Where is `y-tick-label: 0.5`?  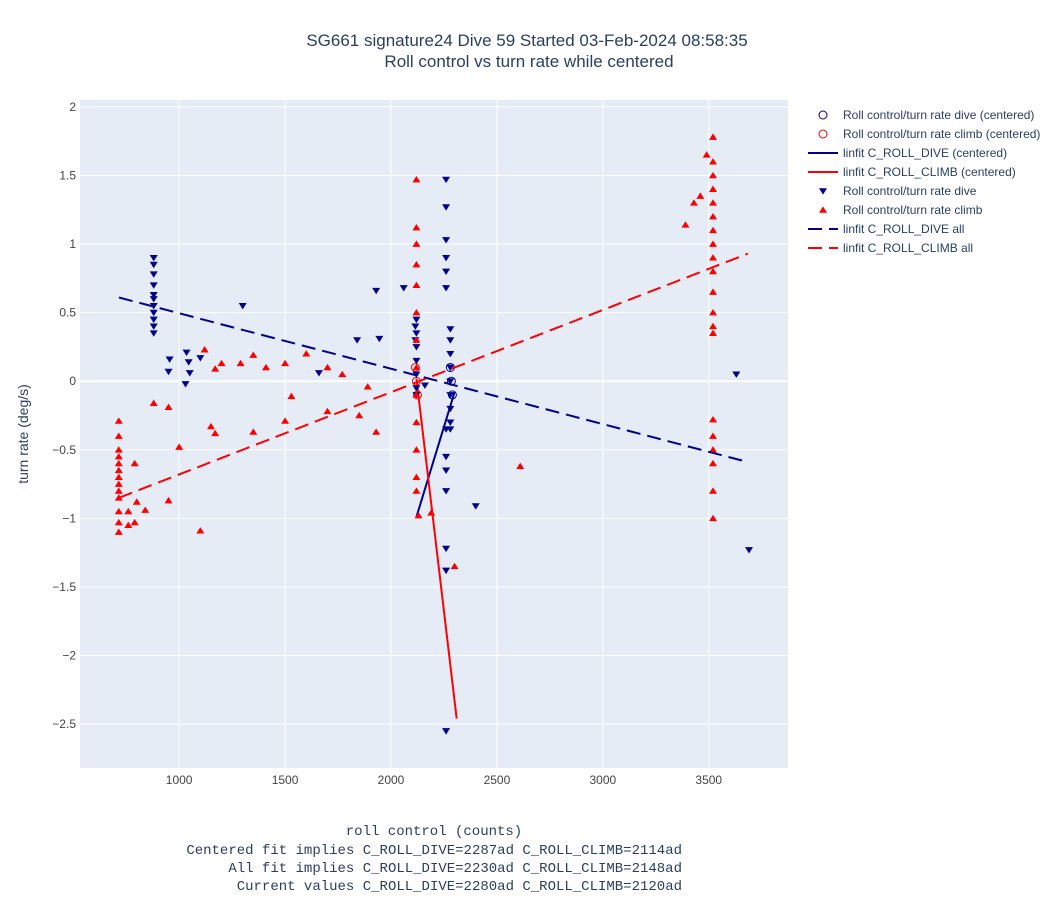 y-tick-label: 0.5 is located at coordinates (67, 313).